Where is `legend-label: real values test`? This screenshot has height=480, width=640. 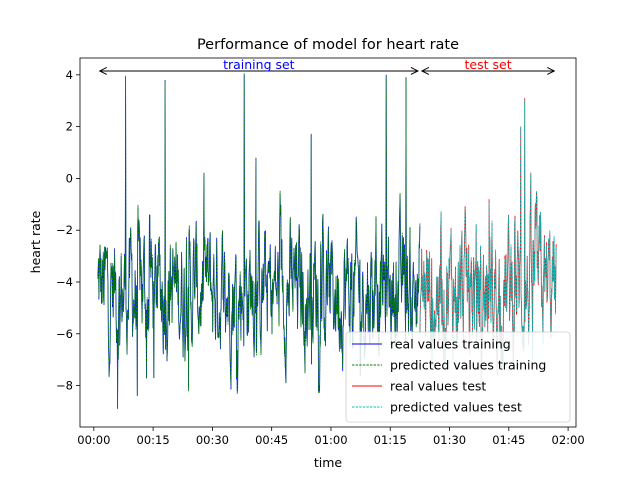
legend-label: real values test is located at coordinates (438, 386).